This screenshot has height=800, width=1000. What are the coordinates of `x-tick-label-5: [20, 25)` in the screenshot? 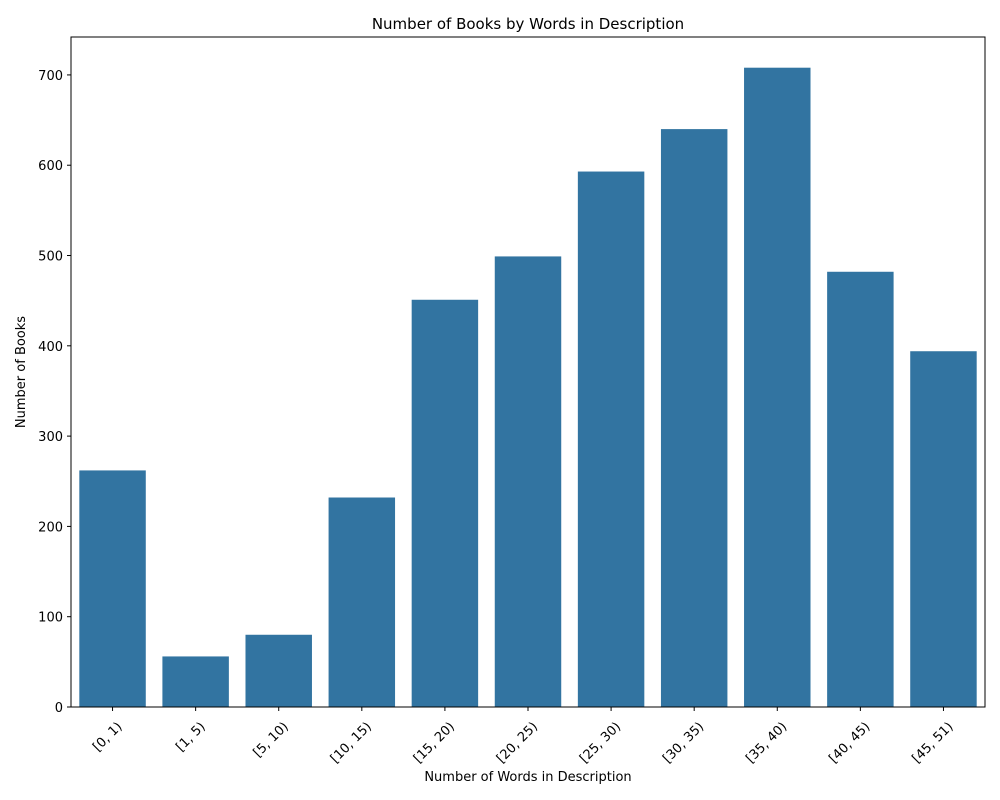 It's located at (517, 742).